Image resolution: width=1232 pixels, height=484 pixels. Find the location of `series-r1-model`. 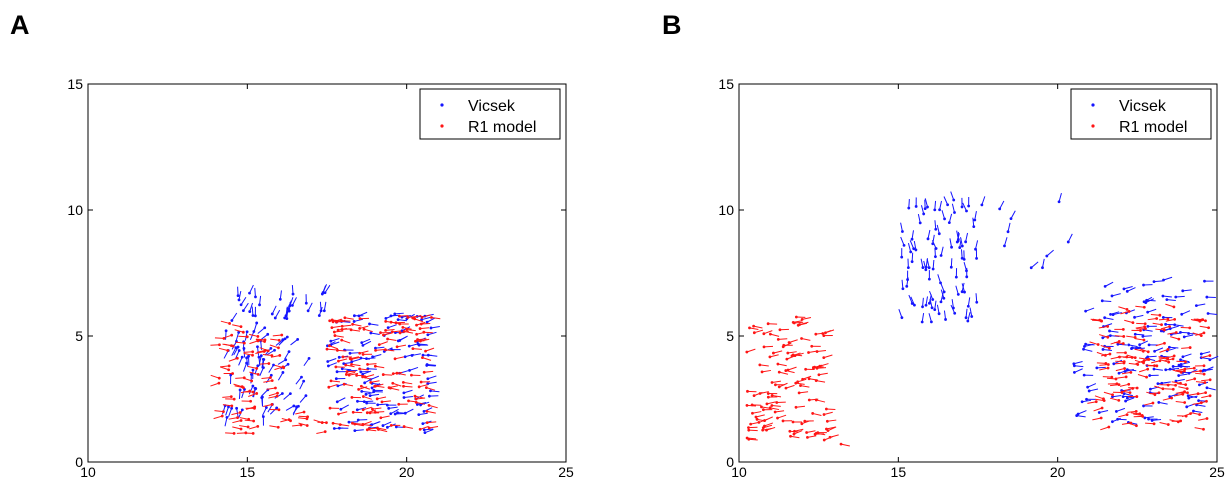

series-r1-model is located at coordinates (325, 374).